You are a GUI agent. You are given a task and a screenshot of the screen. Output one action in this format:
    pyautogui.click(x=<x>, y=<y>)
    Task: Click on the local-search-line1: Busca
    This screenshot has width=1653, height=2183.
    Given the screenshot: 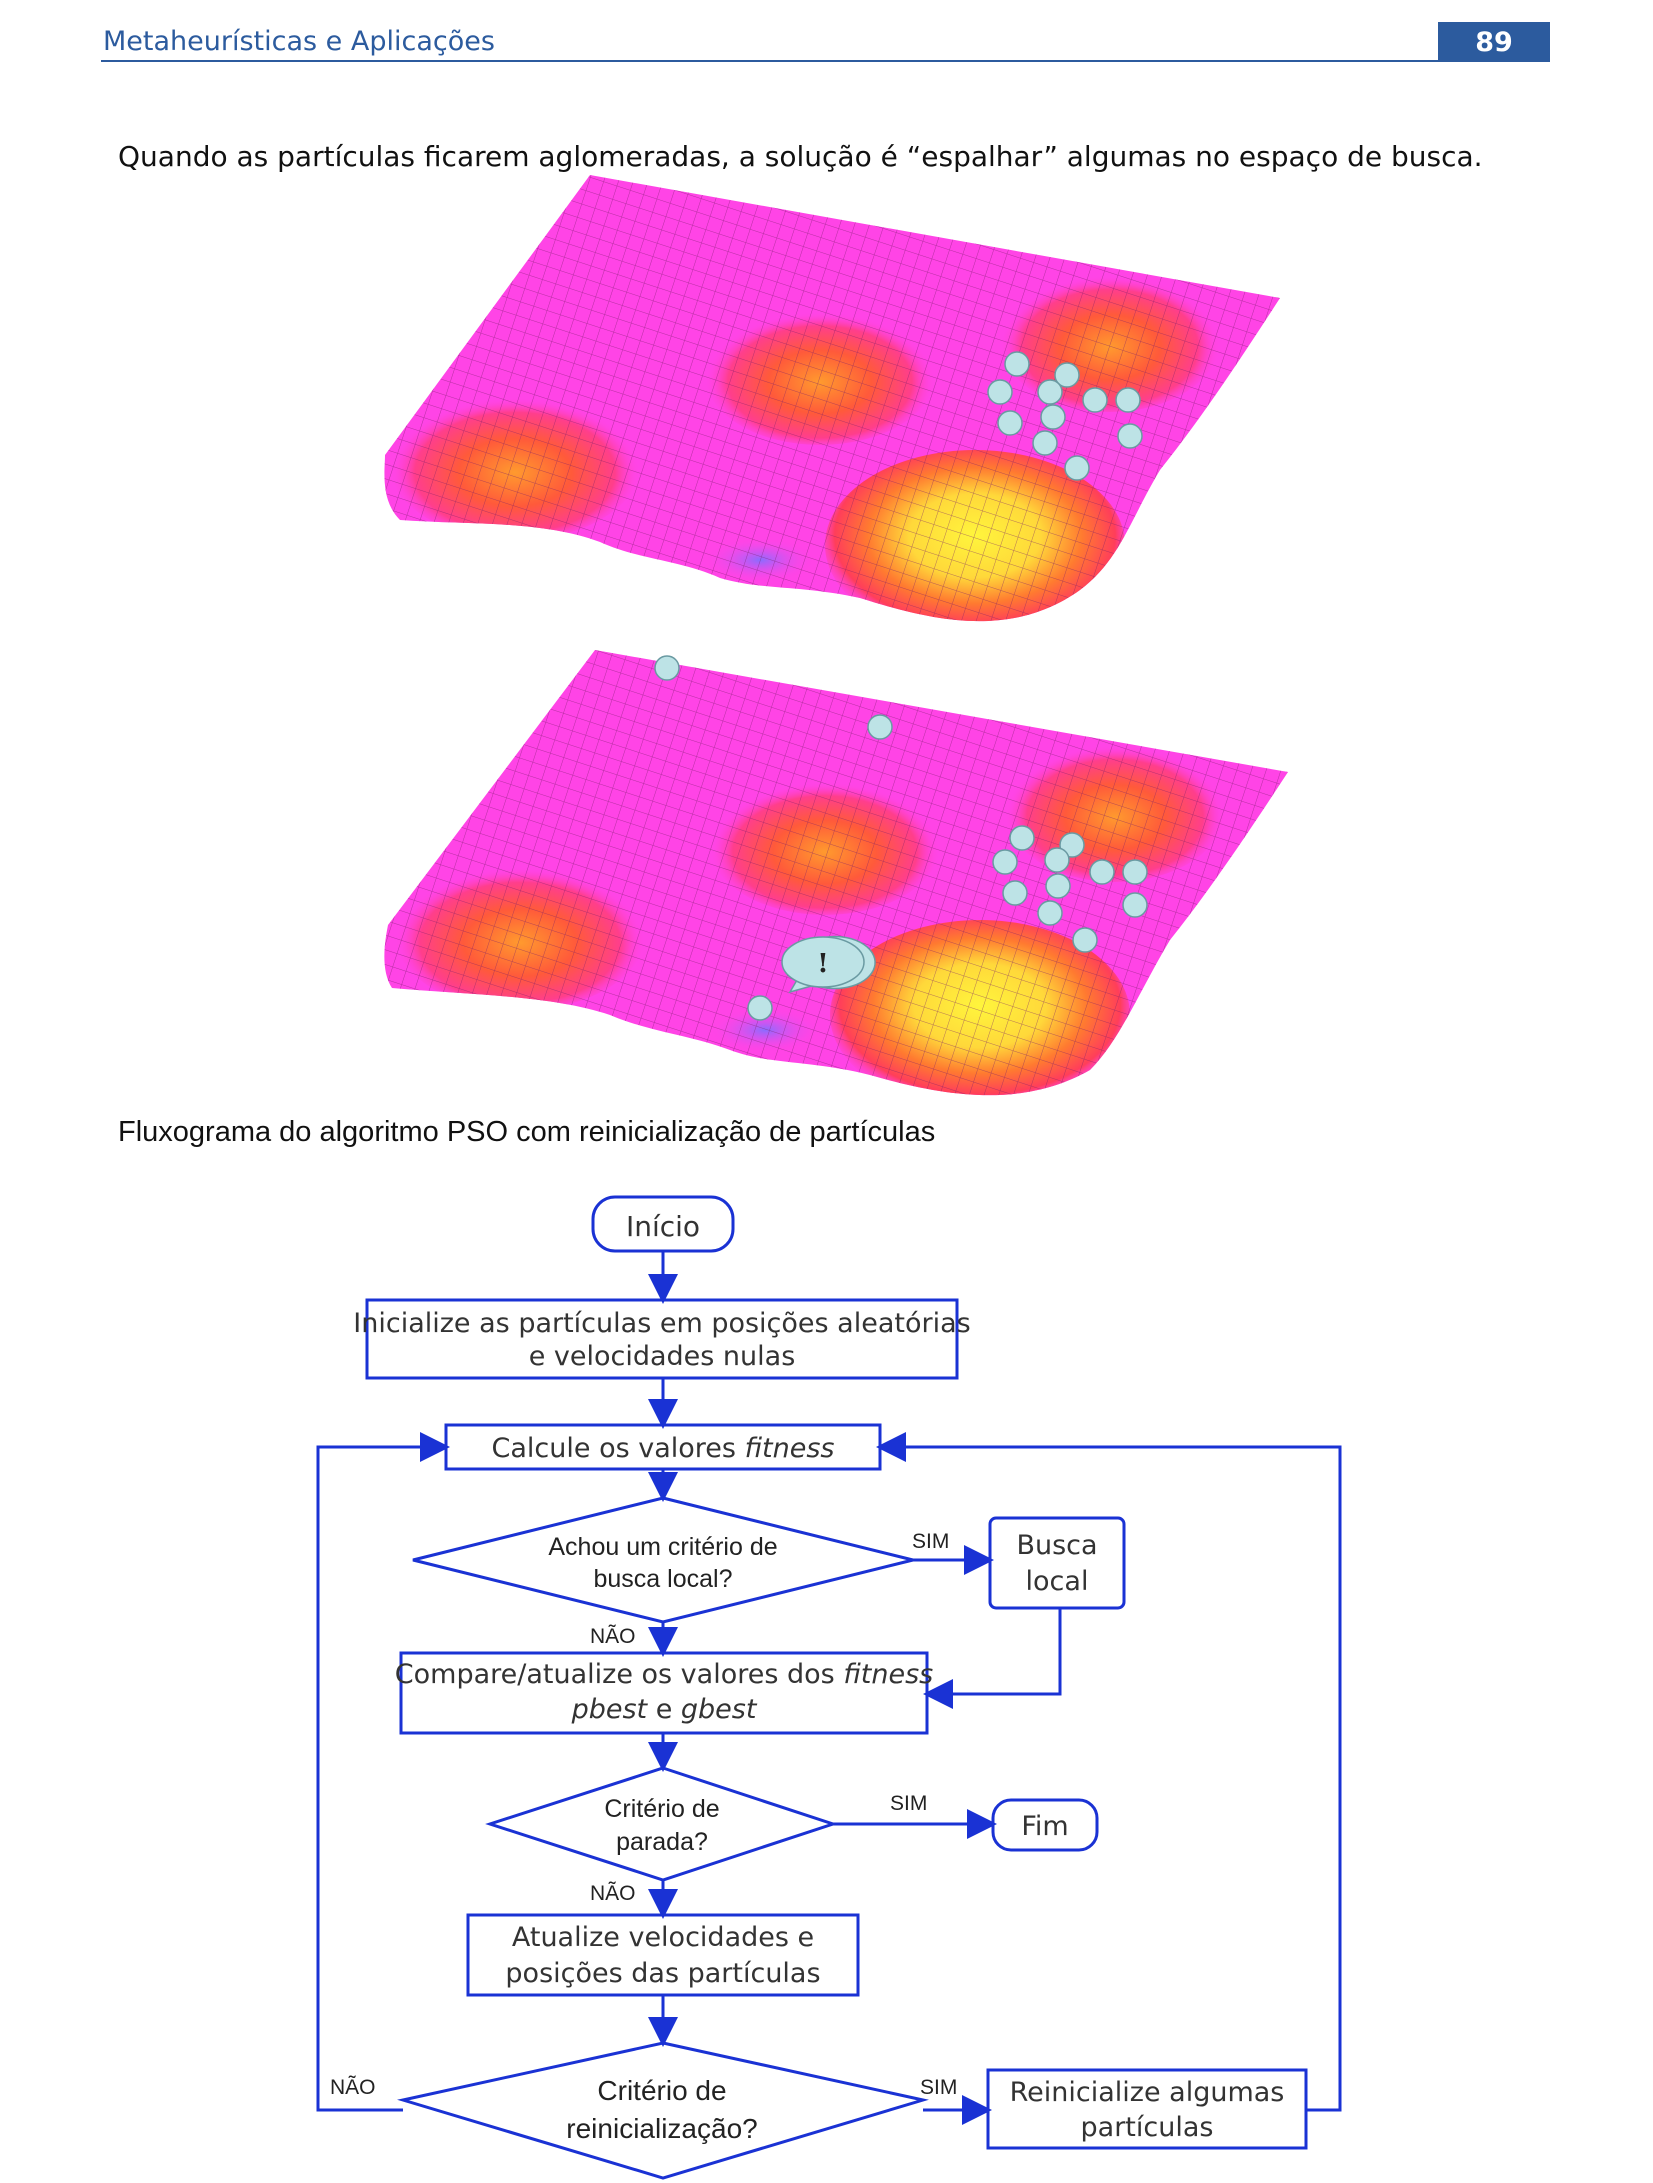 What is the action you would take?
    pyautogui.click(x=1056, y=1545)
    